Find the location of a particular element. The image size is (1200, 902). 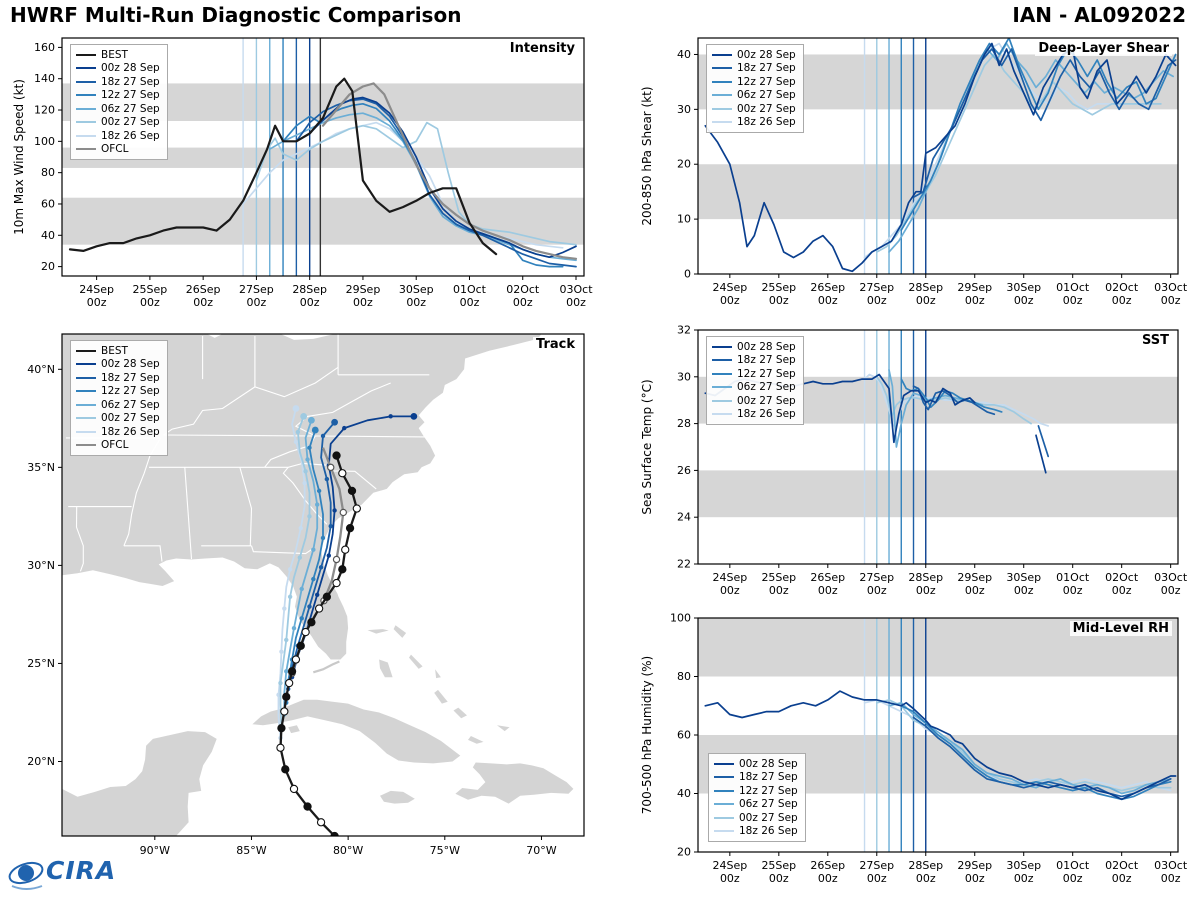

series-00z-28-Sep is located at coordinates (1041, 454).